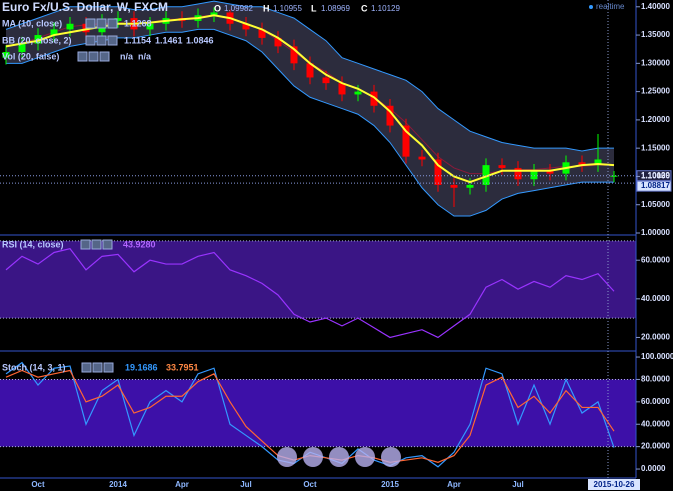  Describe the element at coordinates (653, 468) in the screenshot. I see `y-tick-label: 0.0000` at that location.